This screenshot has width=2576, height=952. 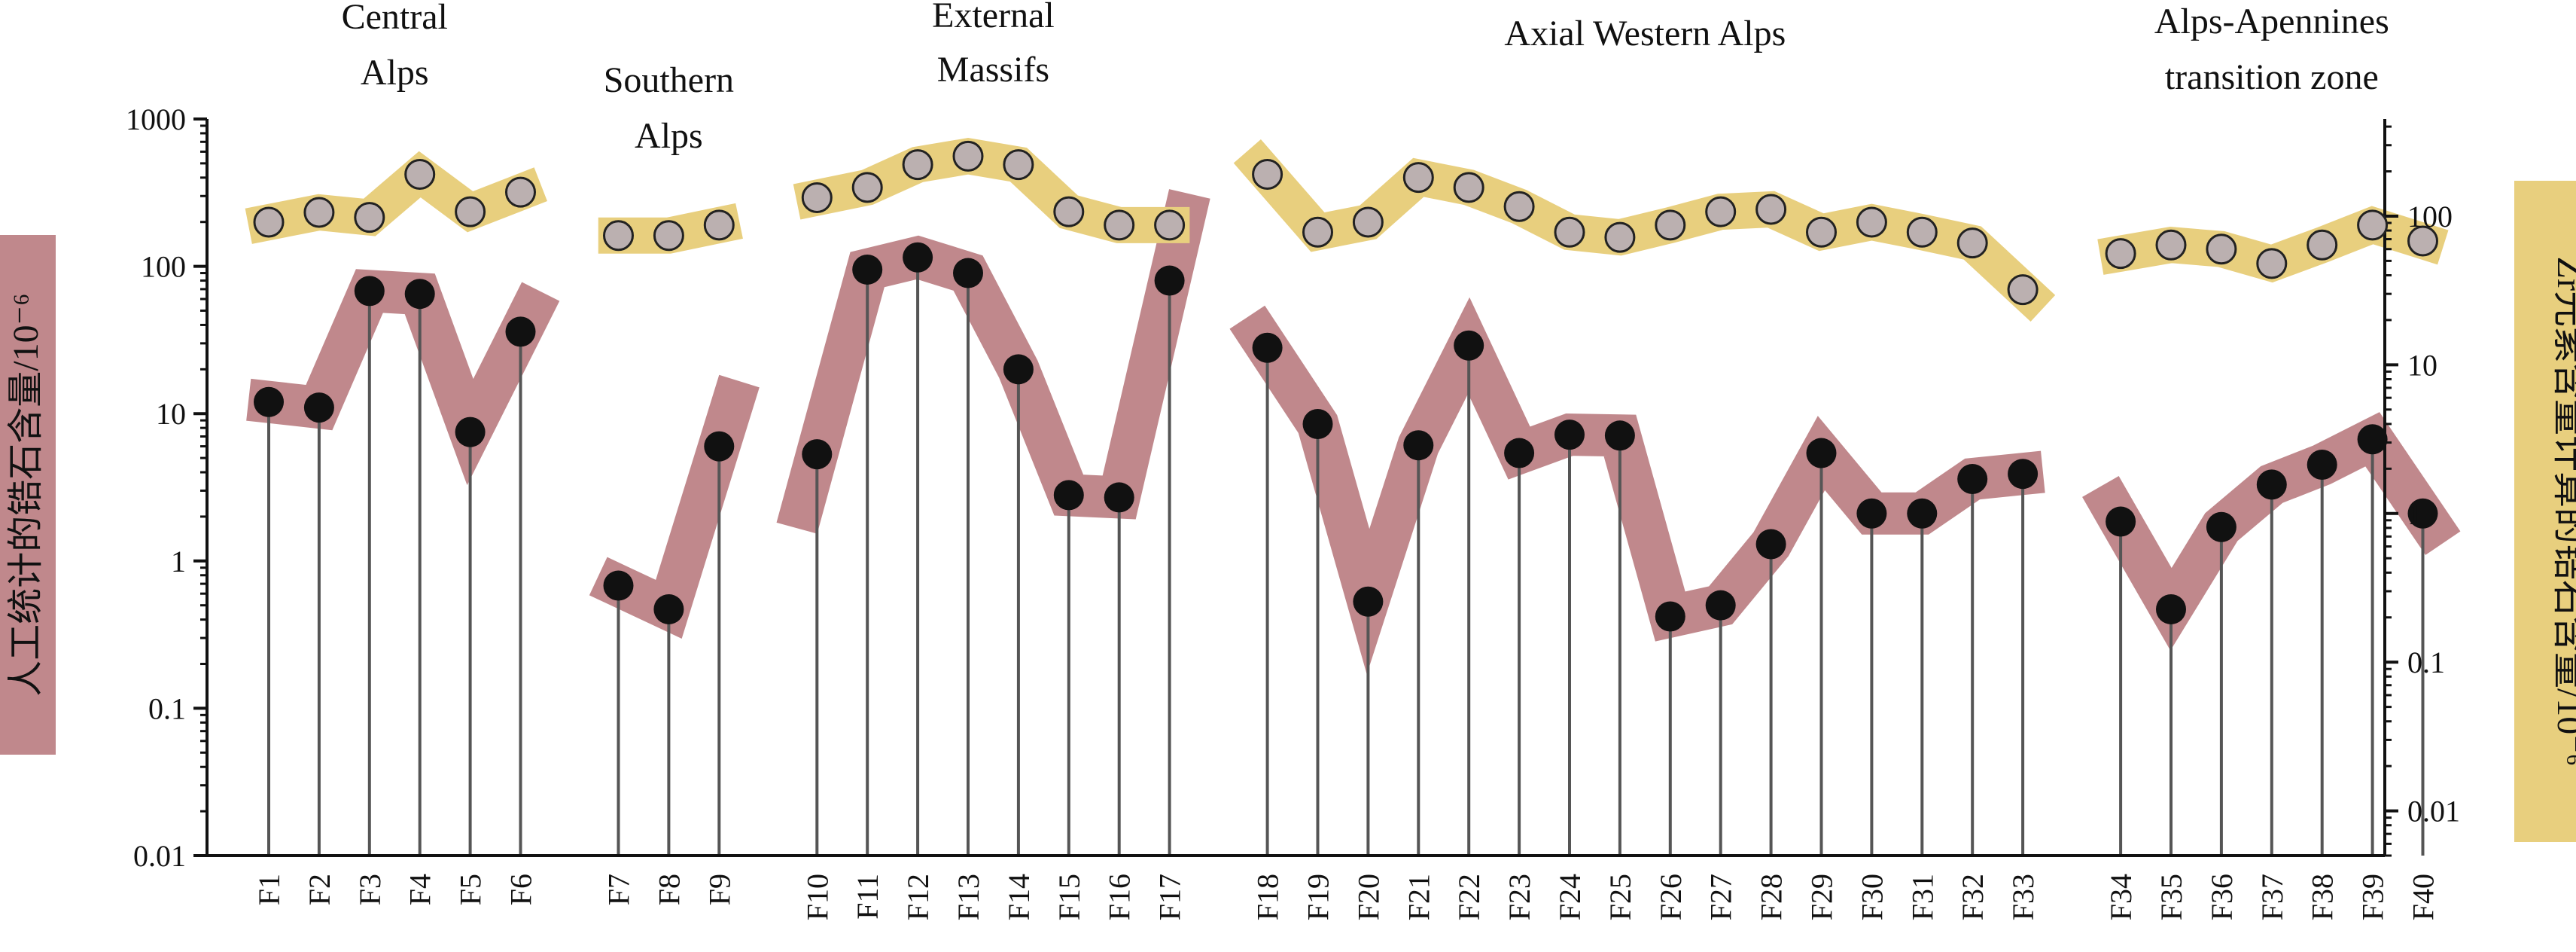 I want to click on category-label-F5: F5, so click(x=471, y=890).